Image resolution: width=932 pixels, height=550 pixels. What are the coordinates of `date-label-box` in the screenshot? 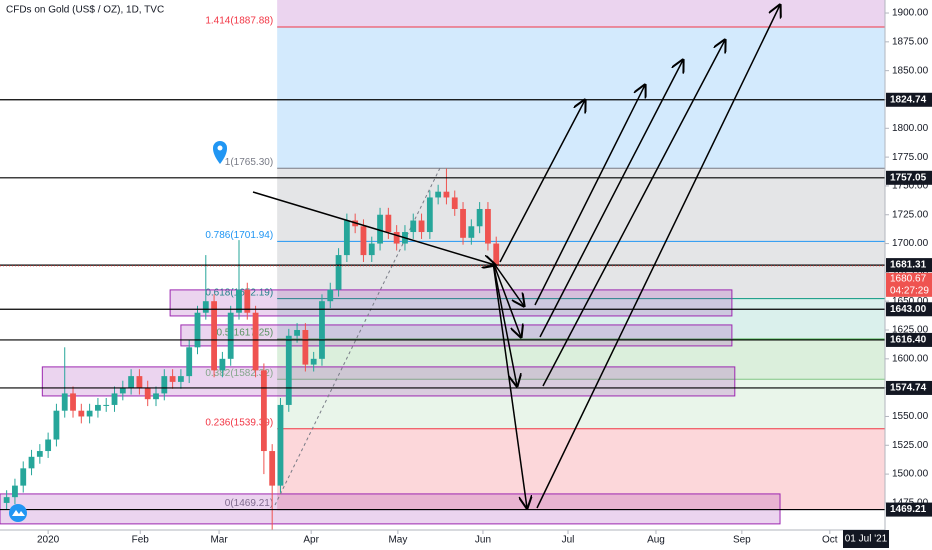 It's located at (866, 539).